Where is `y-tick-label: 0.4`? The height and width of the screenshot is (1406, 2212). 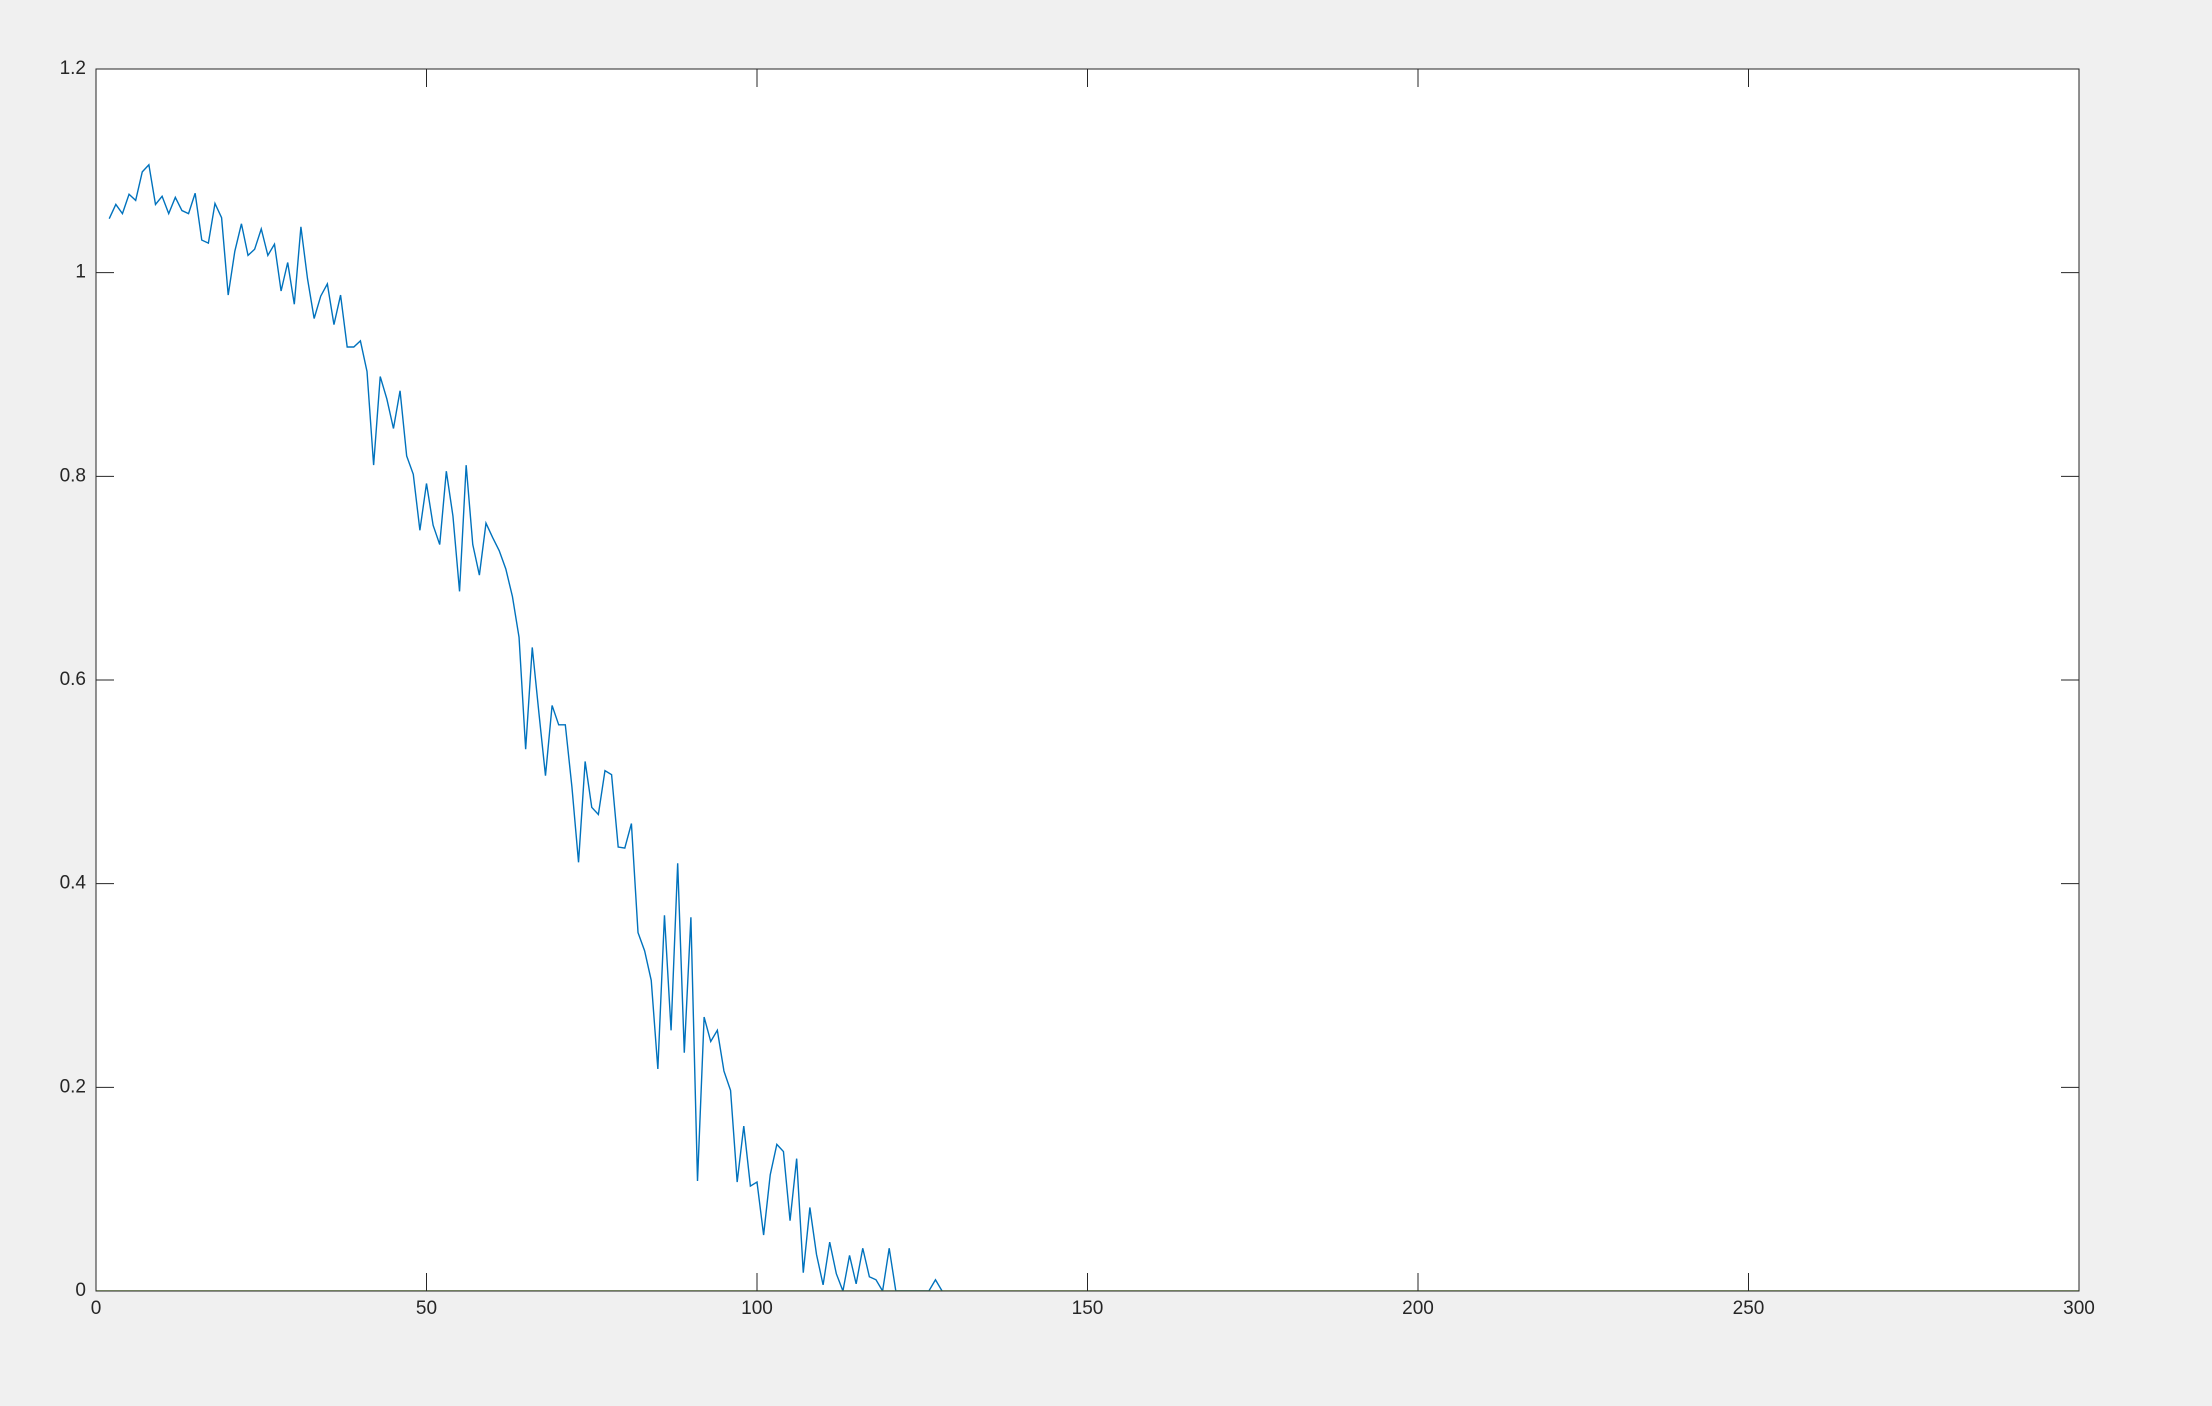 y-tick-label: 0.4 is located at coordinates (73, 883).